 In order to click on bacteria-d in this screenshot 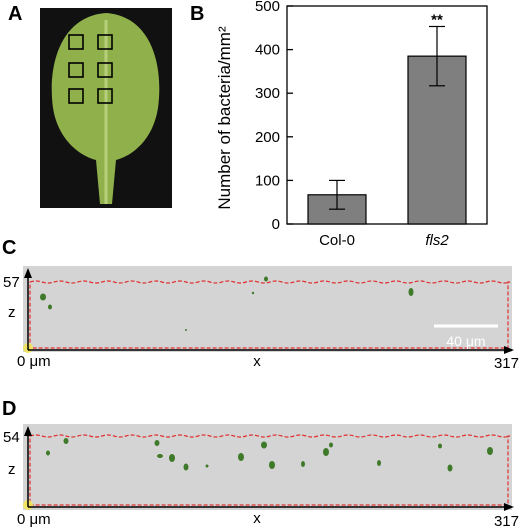, I will do `click(269, 455)`.